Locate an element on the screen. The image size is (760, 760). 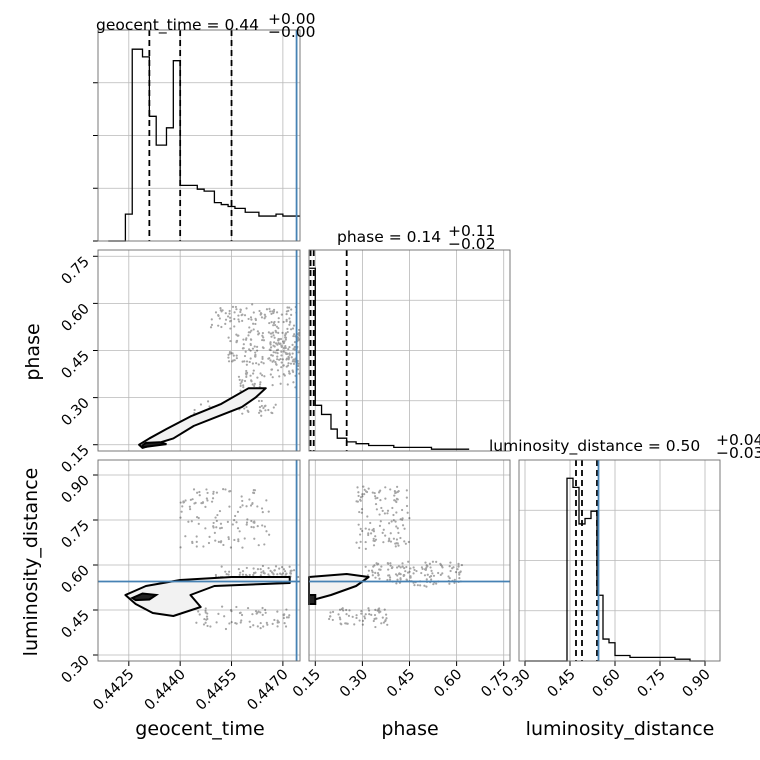
y-axis-label-phase: phase is located at coordinates (33, 351).